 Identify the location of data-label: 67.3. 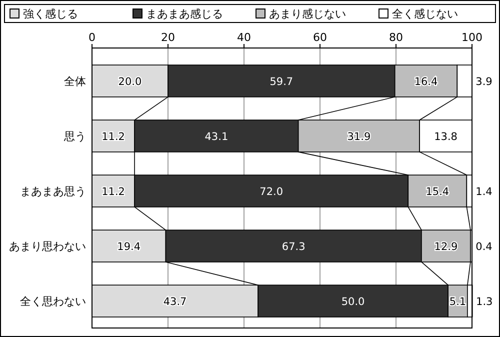
(294, 247).